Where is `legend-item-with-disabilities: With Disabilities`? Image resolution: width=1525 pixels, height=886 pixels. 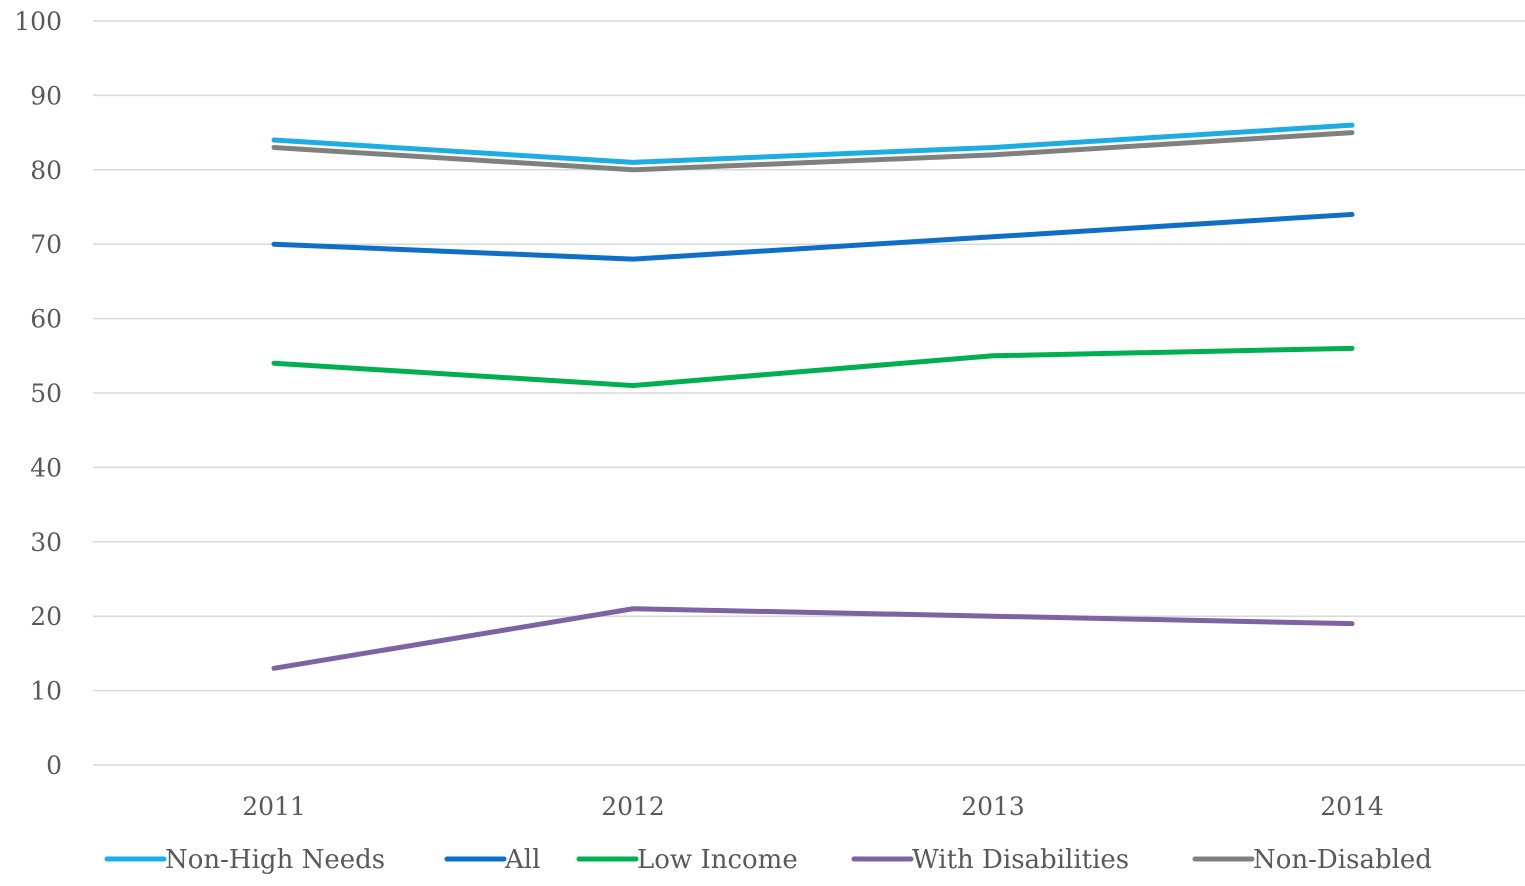
legend-item-with-disabilities: With Disabilities is located at coordinates (990, 860).